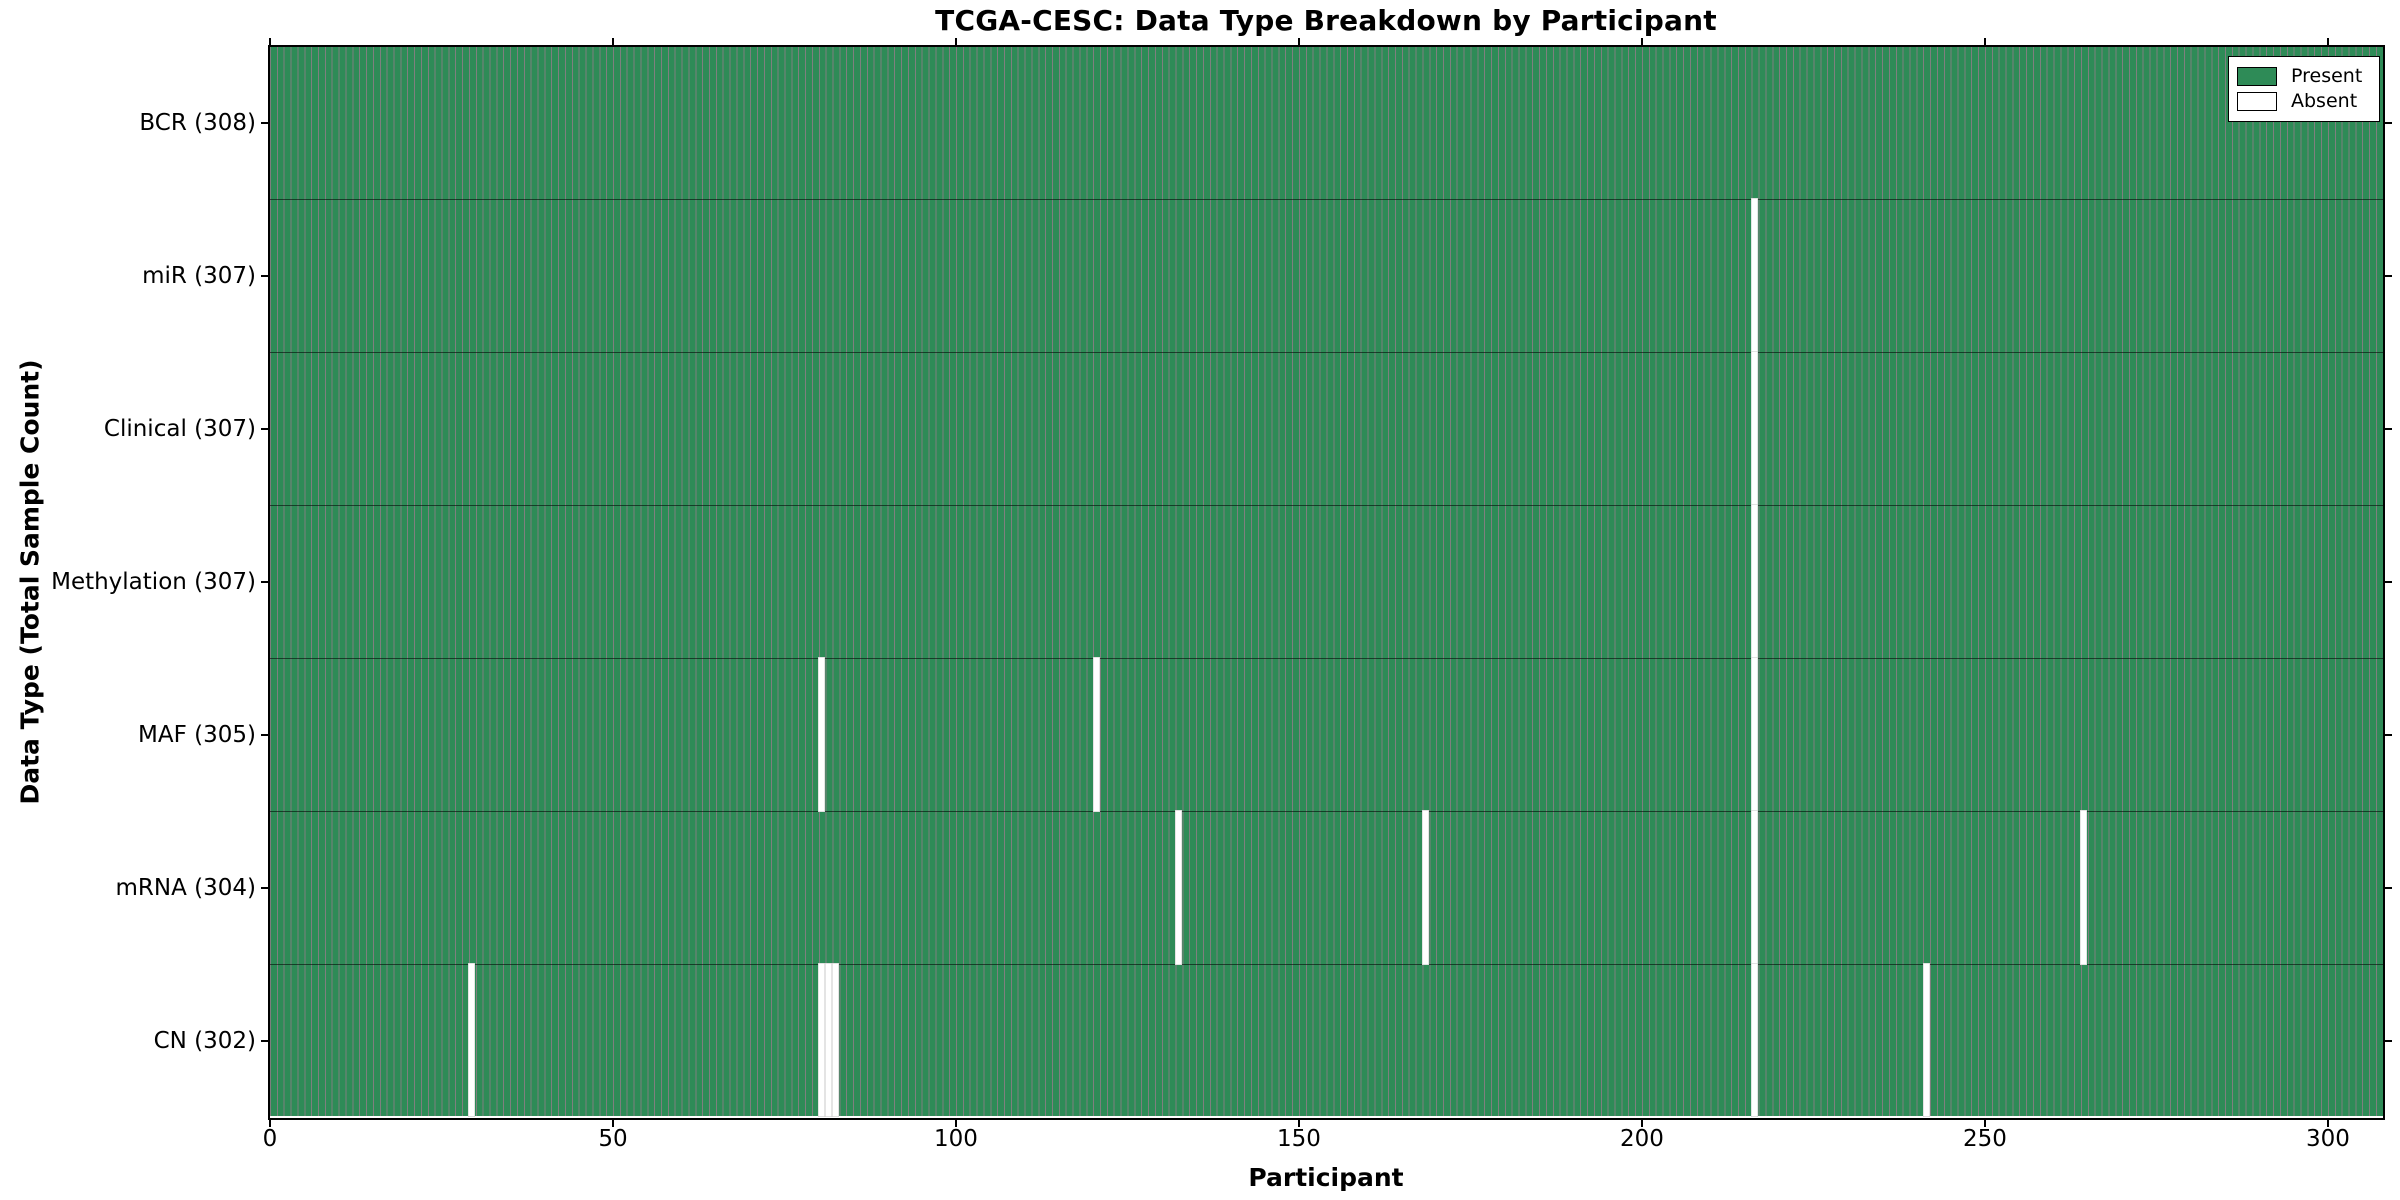 The width and height of the screenshot is (2400, 1200). What do you see at coordinates (197, 123) in the screenshot?
I see `y-tick-label-bcr: BCR (308)` at bounding box center [197, 123].